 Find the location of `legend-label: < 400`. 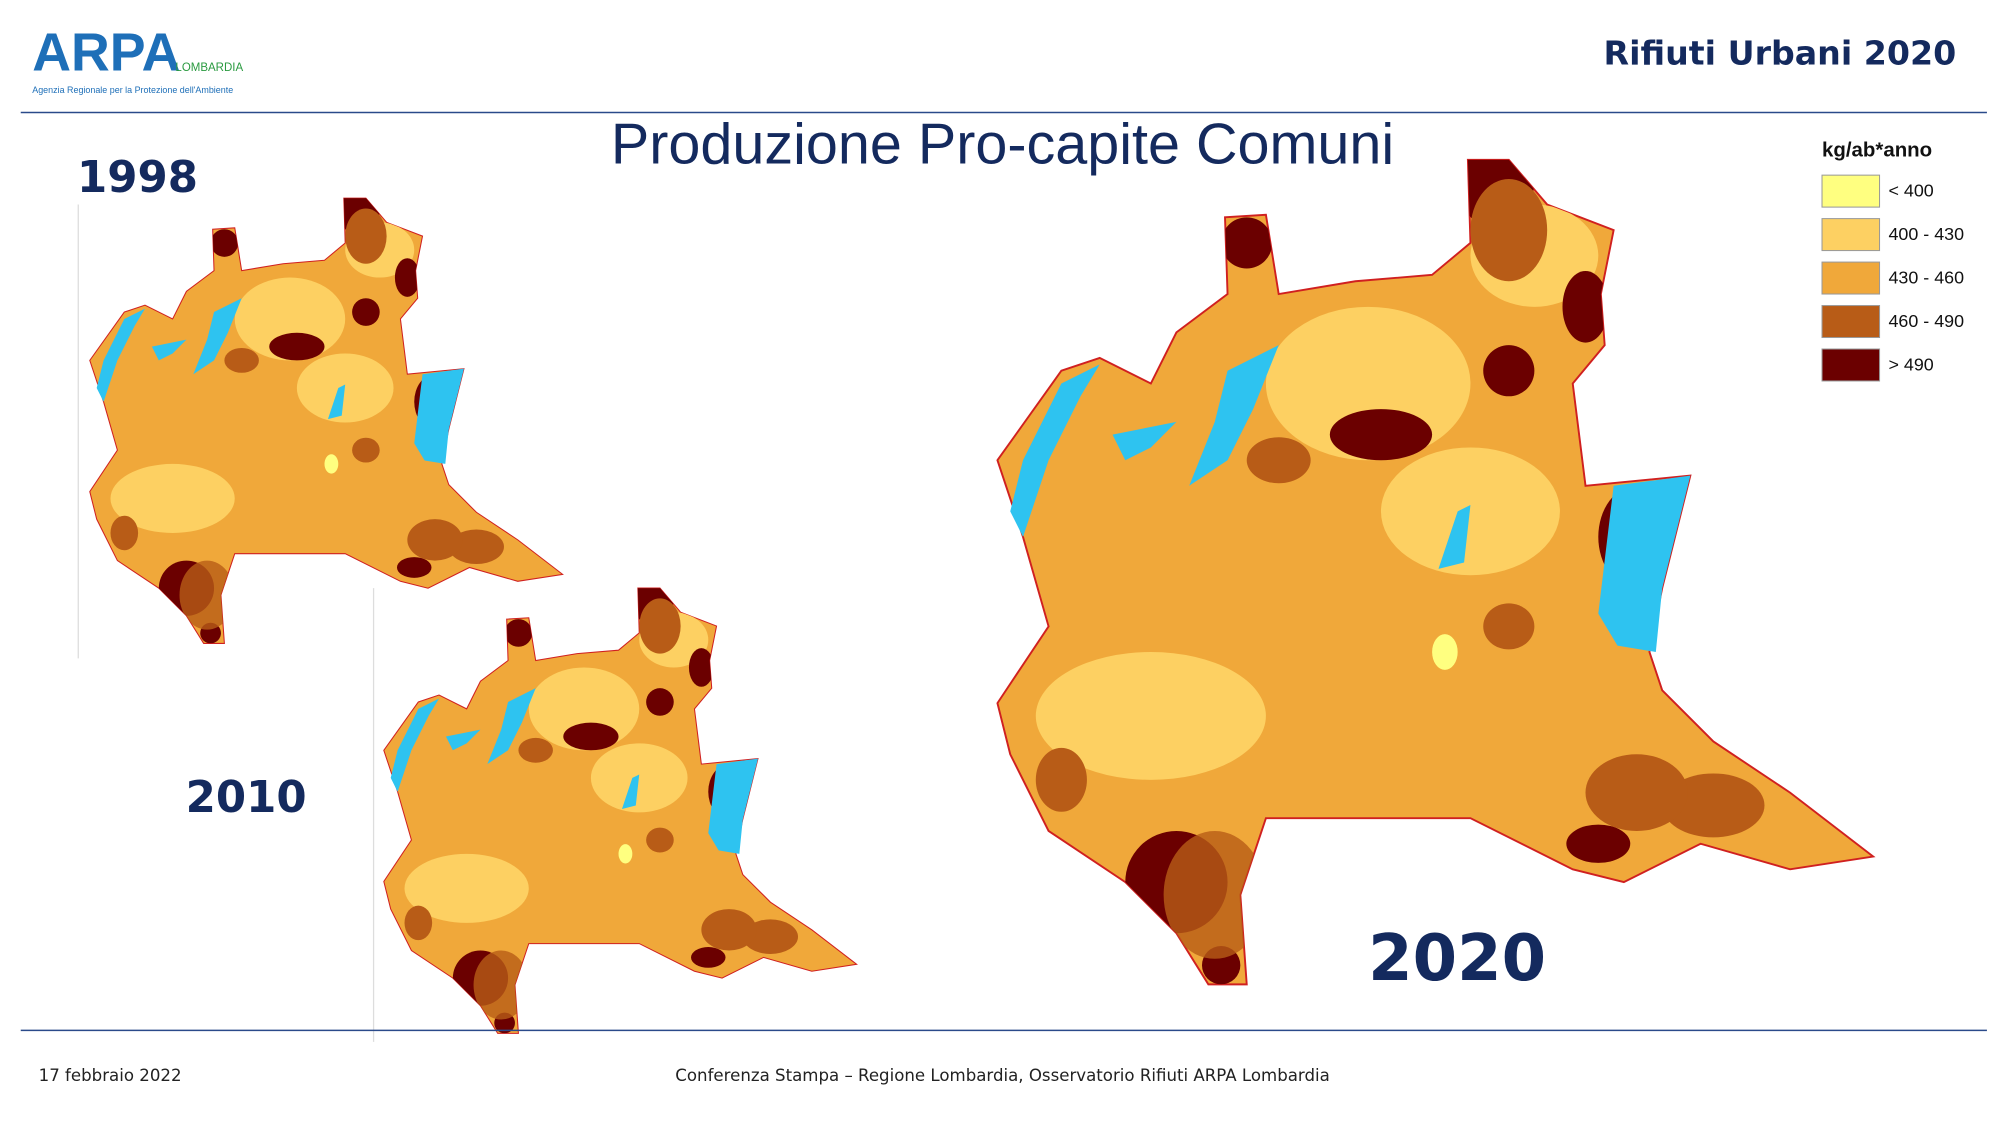

legend-label: < 400 is located at coordinates (1910, 190).